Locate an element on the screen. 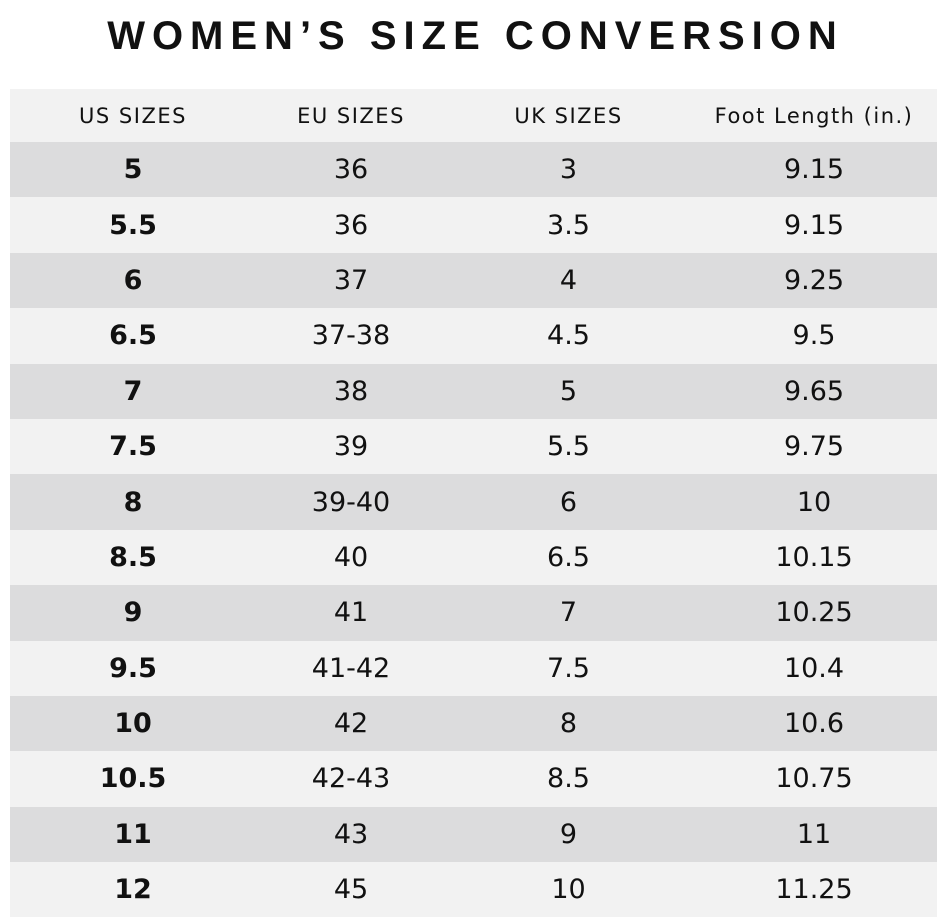  table-cell: 12 is located at coordinates (133, 890).